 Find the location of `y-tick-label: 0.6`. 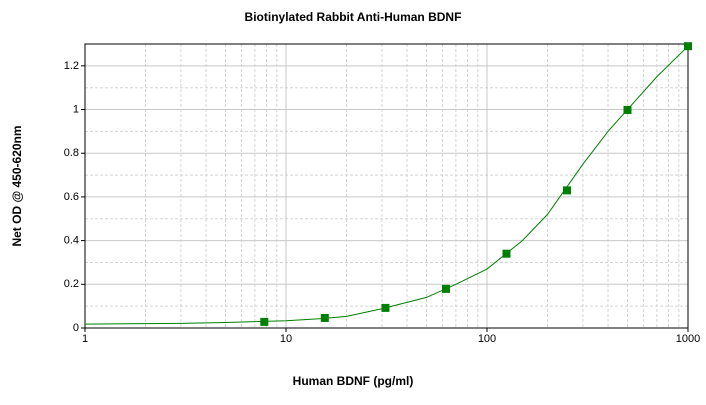

y-tick-label: 0.6 is located at coordinates (71, 197).